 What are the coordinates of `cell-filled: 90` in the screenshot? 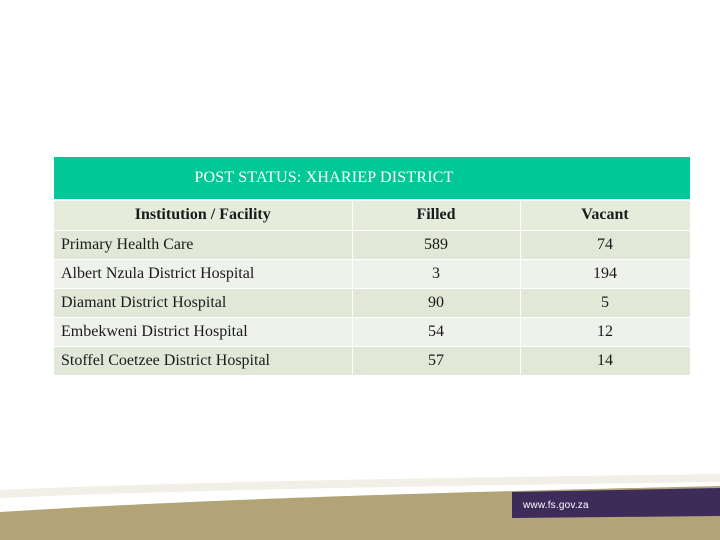 It's located at (436, 303).